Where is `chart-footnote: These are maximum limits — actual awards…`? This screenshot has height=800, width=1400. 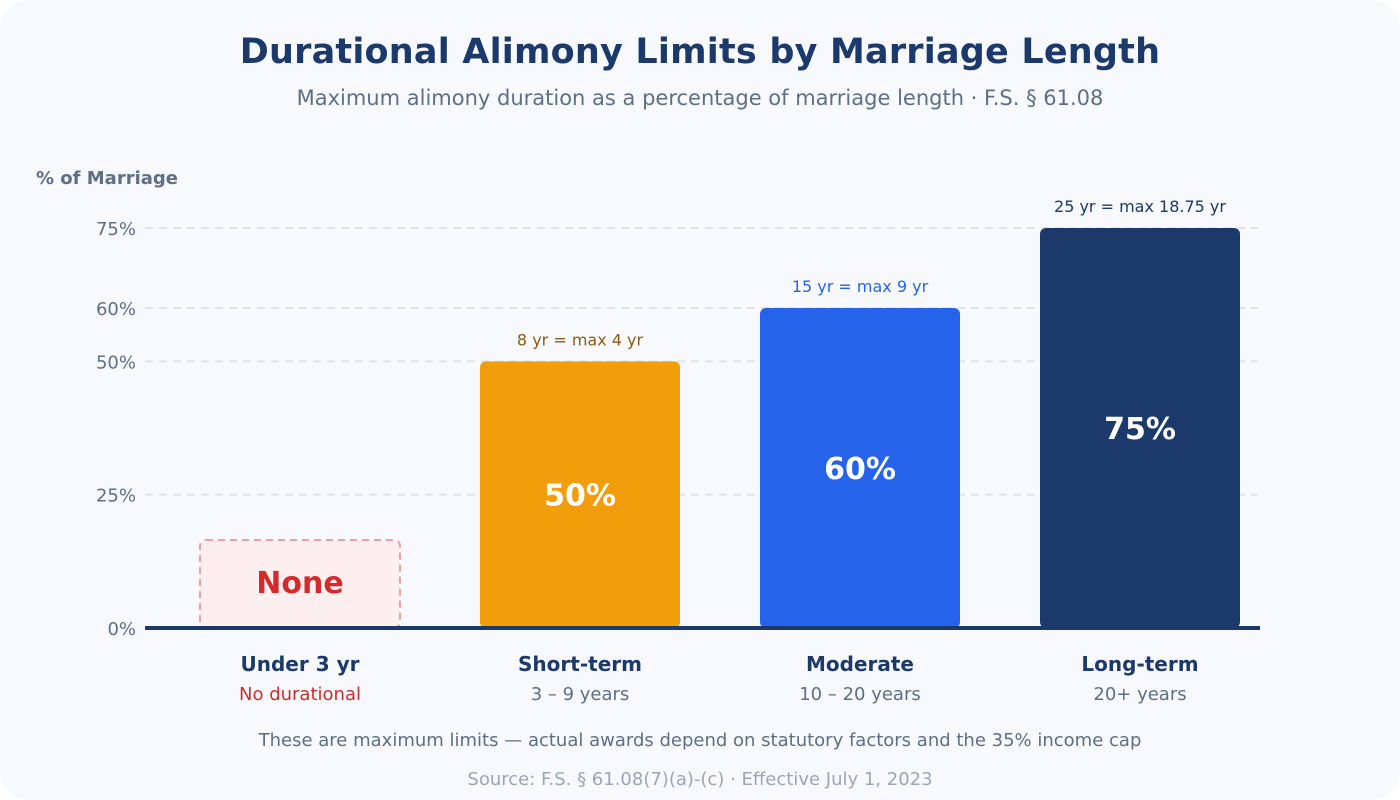 chart-footnote: These are maximum limits — actual awards… is located at coordinates (700, 740).